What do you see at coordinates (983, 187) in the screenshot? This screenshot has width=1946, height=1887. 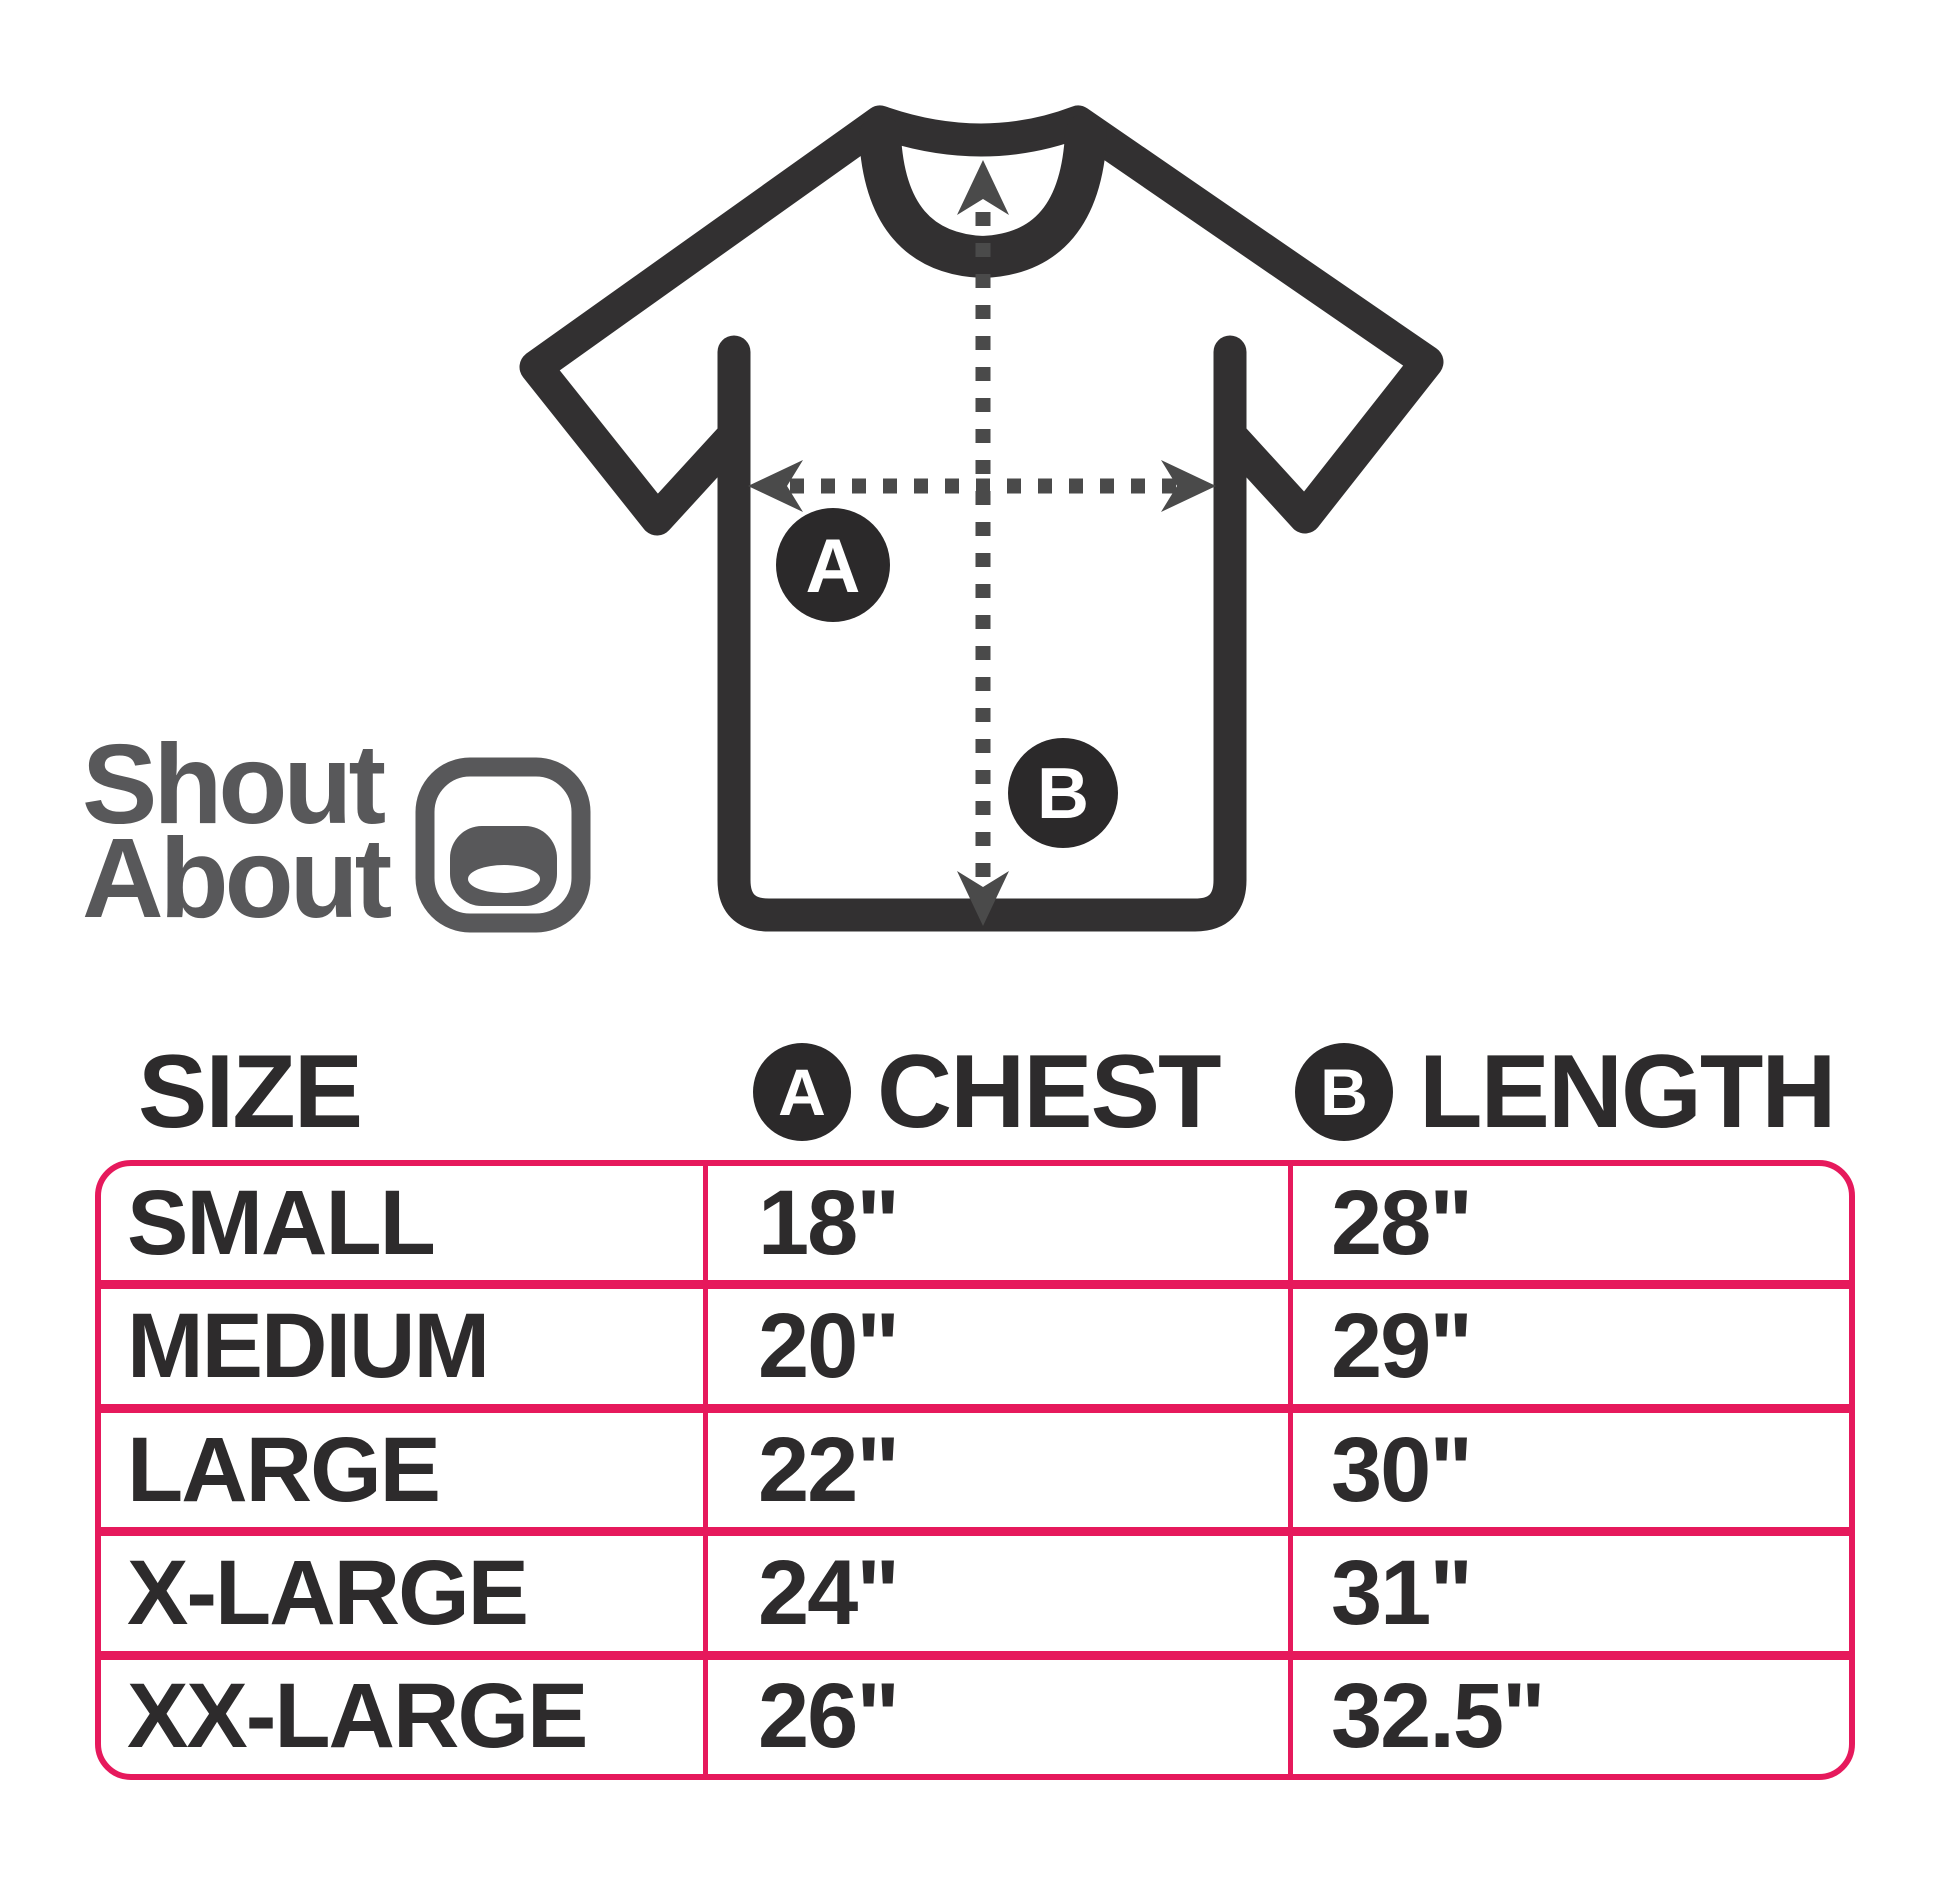 I see `arrow-up-icon` at bounding box center [983, 187].